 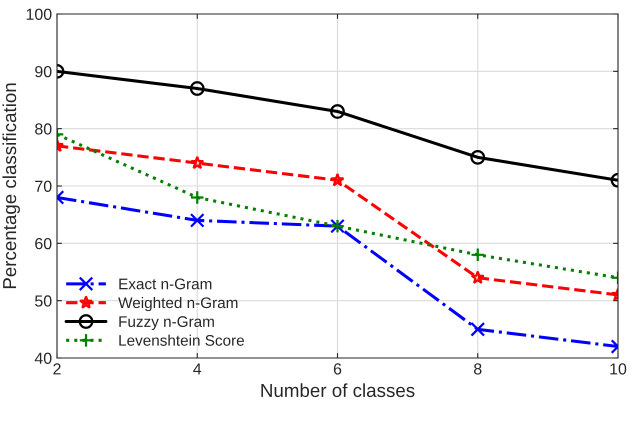 What do you see at coordinates (57, 368) in the screenshot?
I see `x-tick-label: 2` at bounding box center [57, 368].